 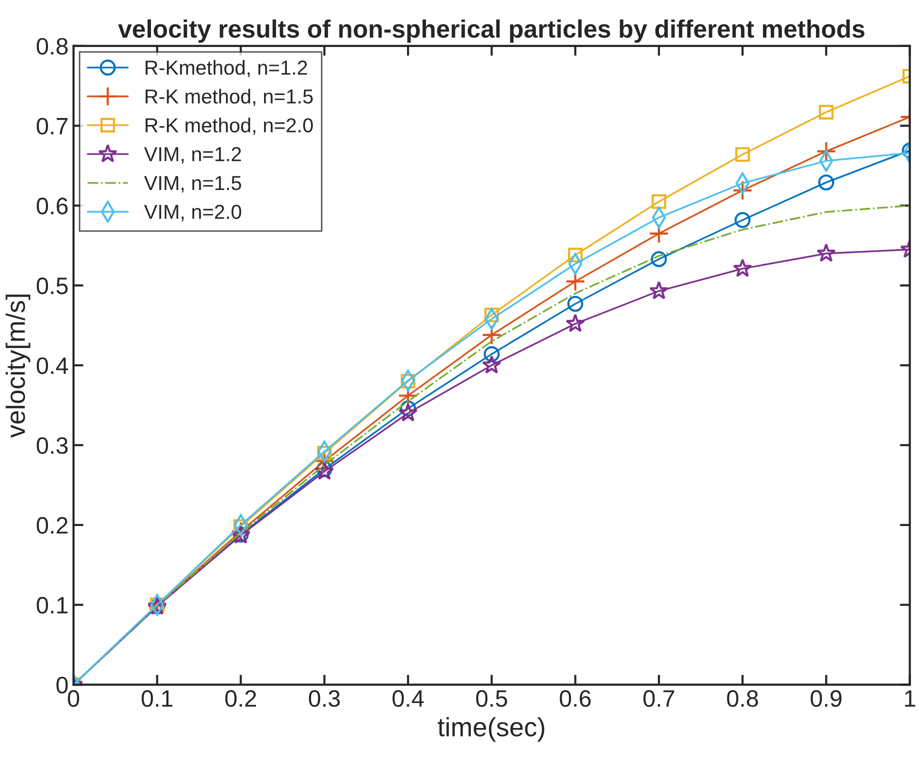 I want to click on y-tick-label: 0.5, so click(x=52, y=286).